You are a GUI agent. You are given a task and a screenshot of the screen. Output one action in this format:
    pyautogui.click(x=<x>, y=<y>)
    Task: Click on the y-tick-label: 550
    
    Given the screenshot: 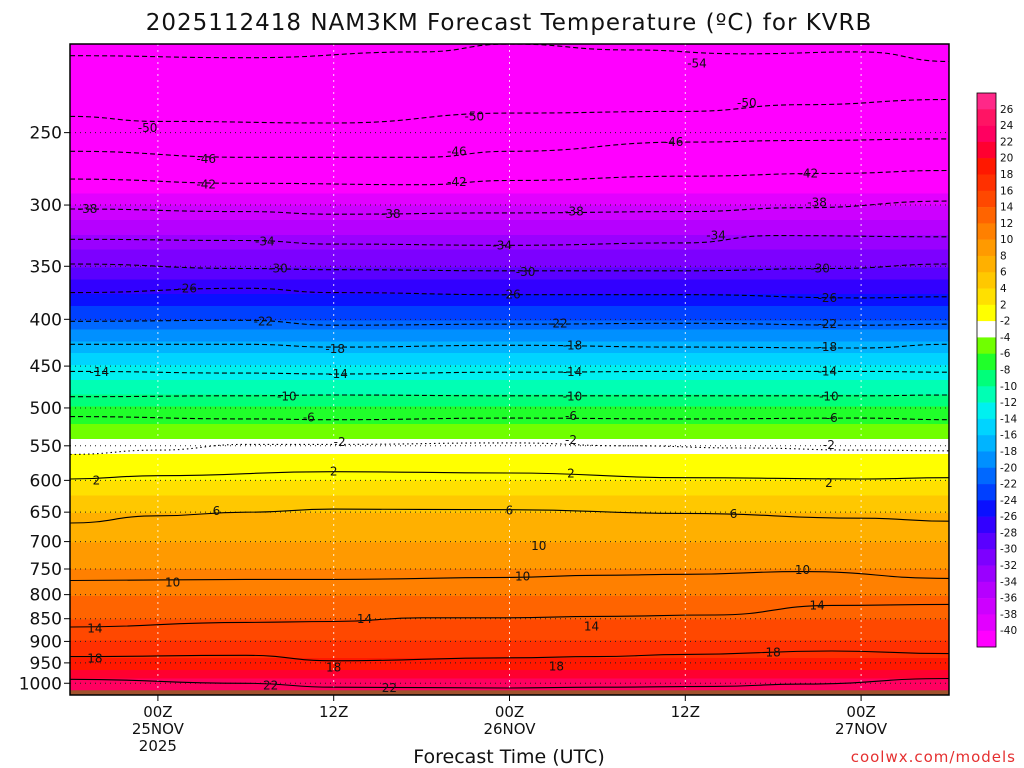 What is the action you would take?
    pyautogui.click(x=46, y=447)
    